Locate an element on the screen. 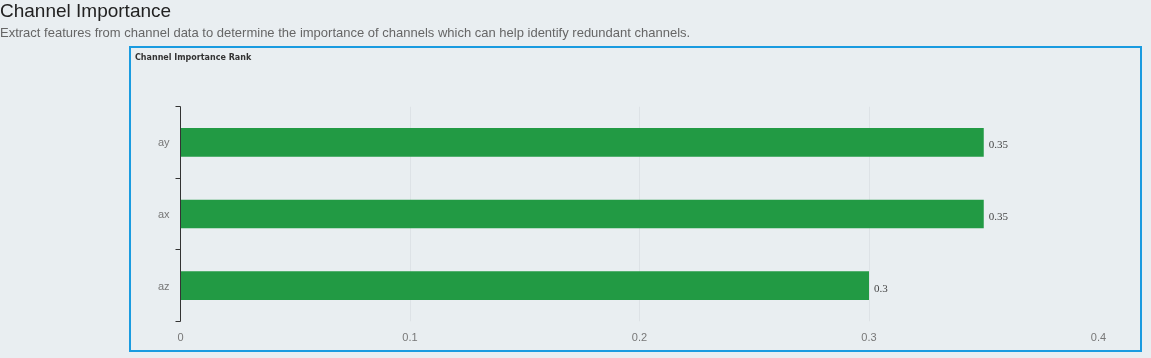 The image size is (1151, 358). y-tick-label: az is located at coordinates (163, 285).